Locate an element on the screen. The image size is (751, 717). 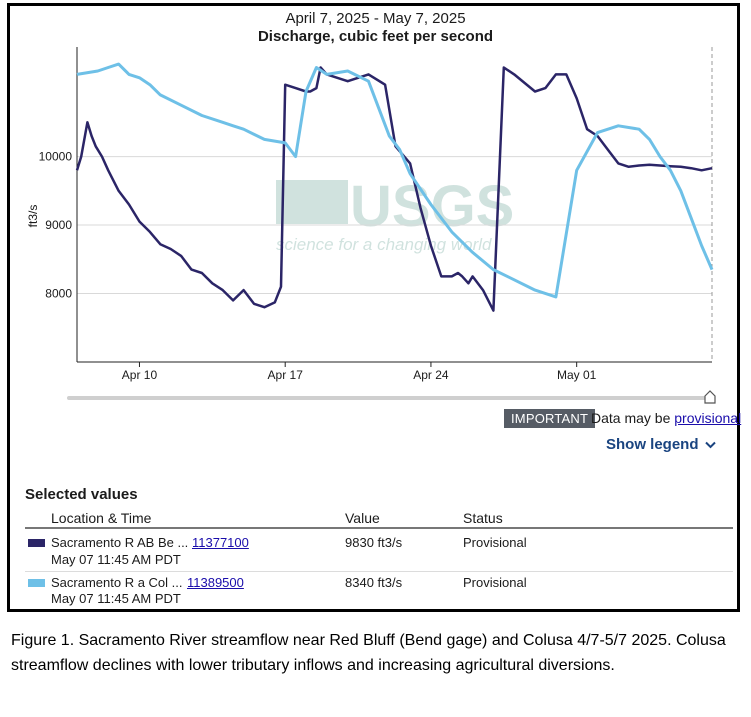
column-header-location: Location & Time is located at coordinates (101, 518).